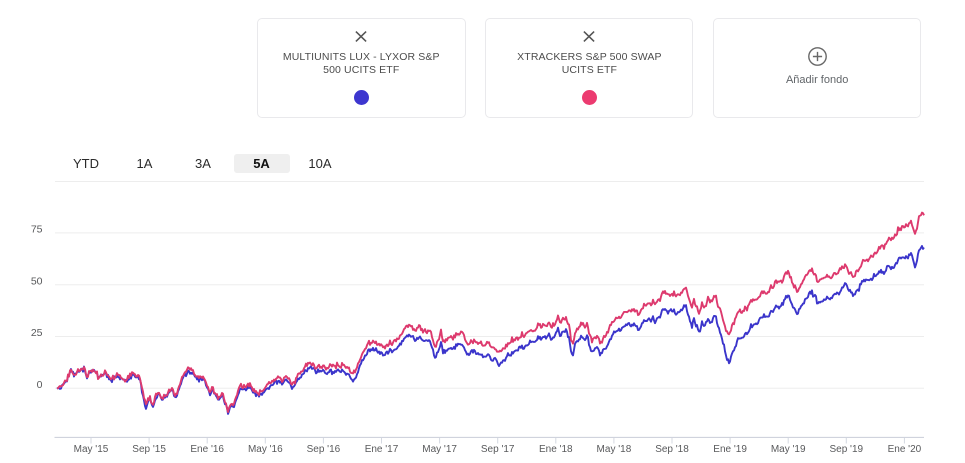 This screenshot has height=463, width=965. What do you see at coordinates (556, 449) in the screenshot?
I see `svg-text: Ene '18` at bounding box center [556, 449].